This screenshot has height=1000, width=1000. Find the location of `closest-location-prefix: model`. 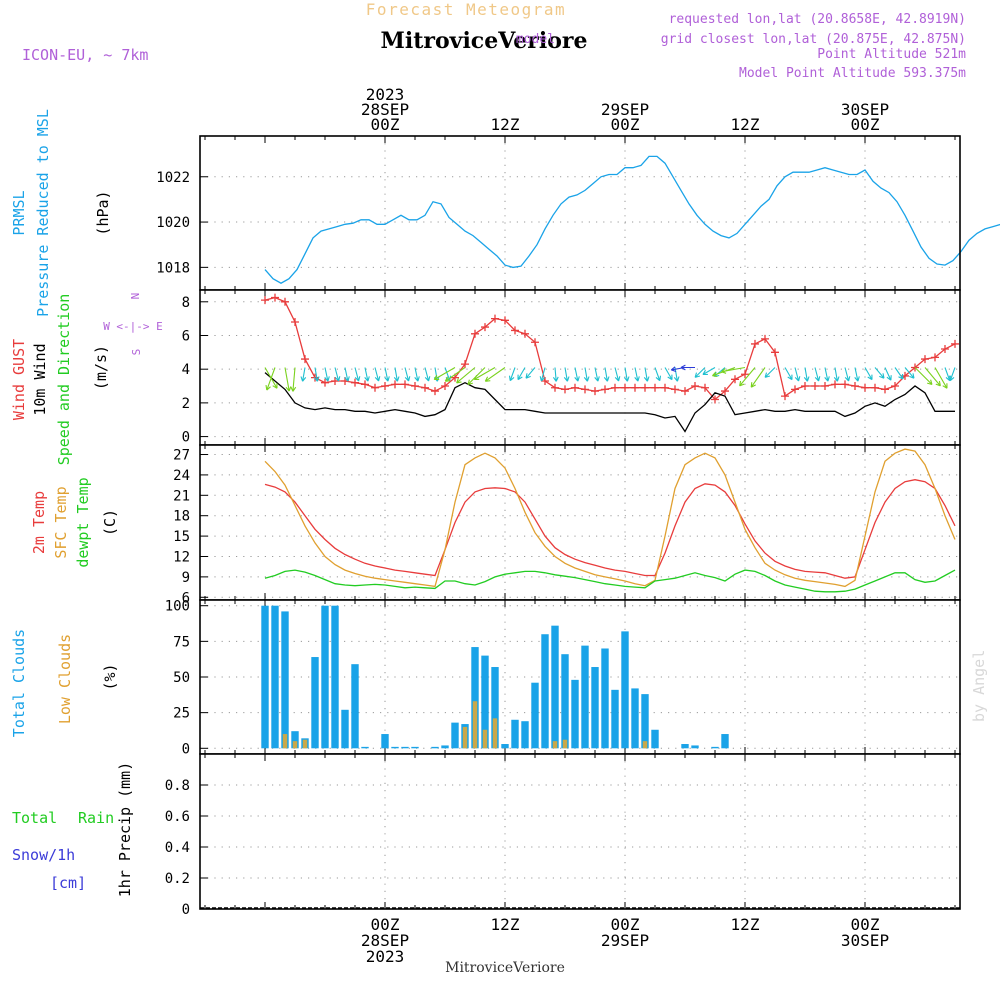

closest-location-prefix: model is located at coordinates (535, 39).